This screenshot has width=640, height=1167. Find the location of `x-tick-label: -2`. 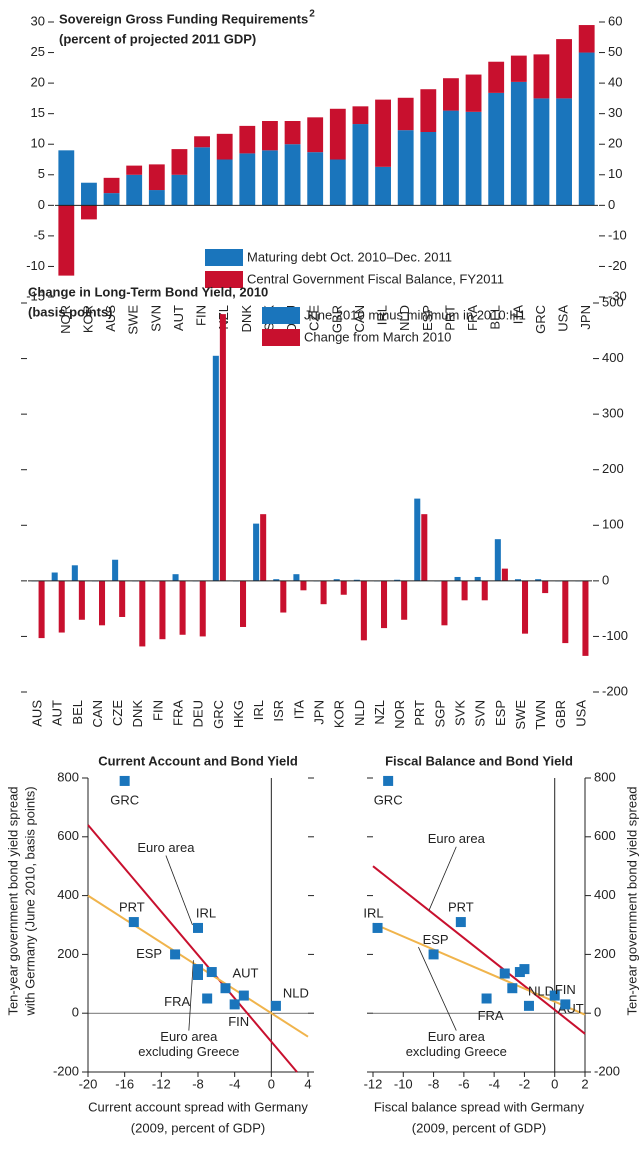

x-tick-label: -2 is located at coordinates (525, 1083).